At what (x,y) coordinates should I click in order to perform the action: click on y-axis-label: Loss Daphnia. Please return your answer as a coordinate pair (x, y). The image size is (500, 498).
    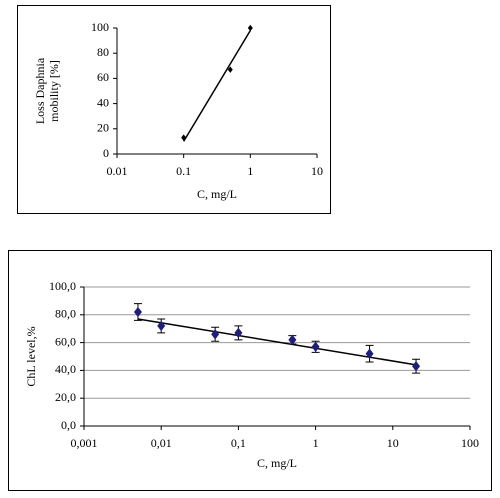
    Looking at the image, I should click on (40, 90).